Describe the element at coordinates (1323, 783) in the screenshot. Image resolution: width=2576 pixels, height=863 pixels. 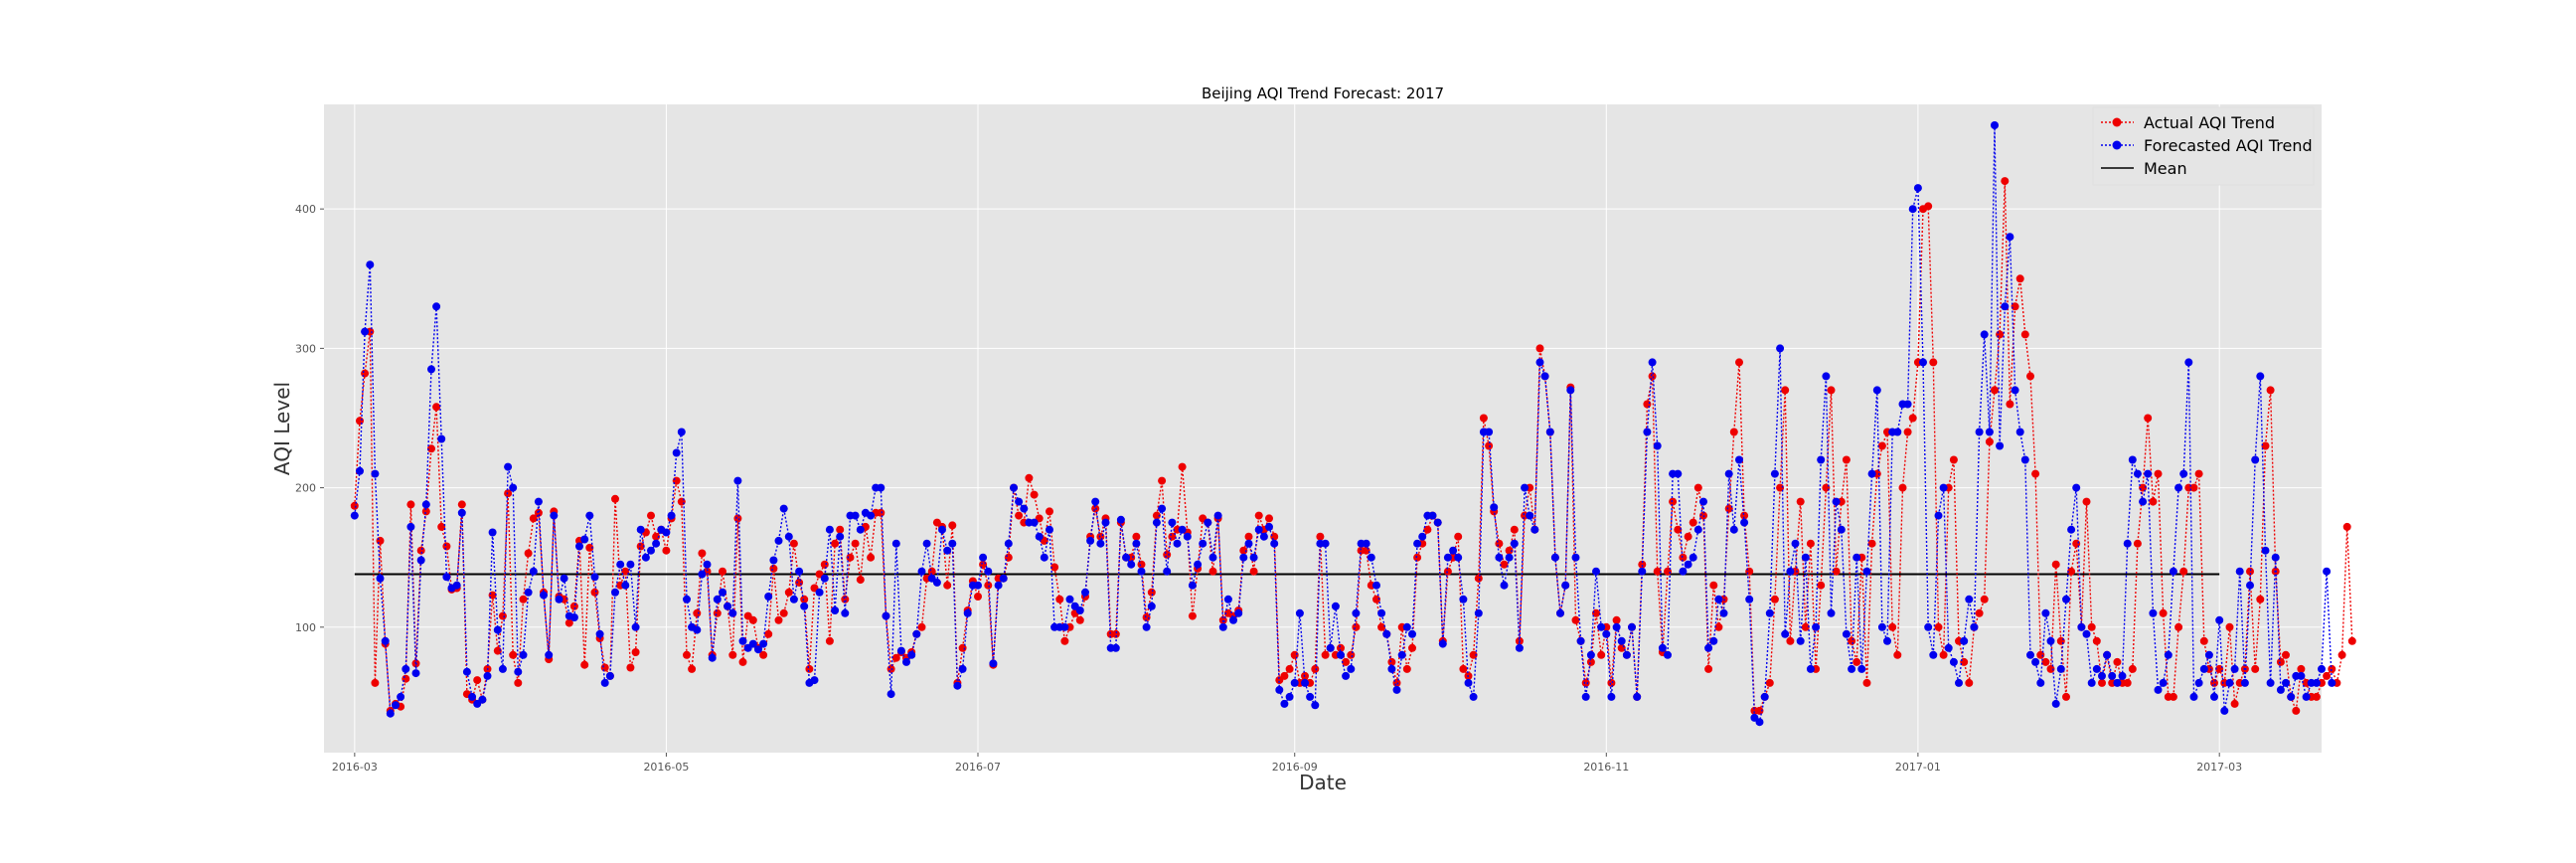
I see `x-axis-label: Date` at that location.